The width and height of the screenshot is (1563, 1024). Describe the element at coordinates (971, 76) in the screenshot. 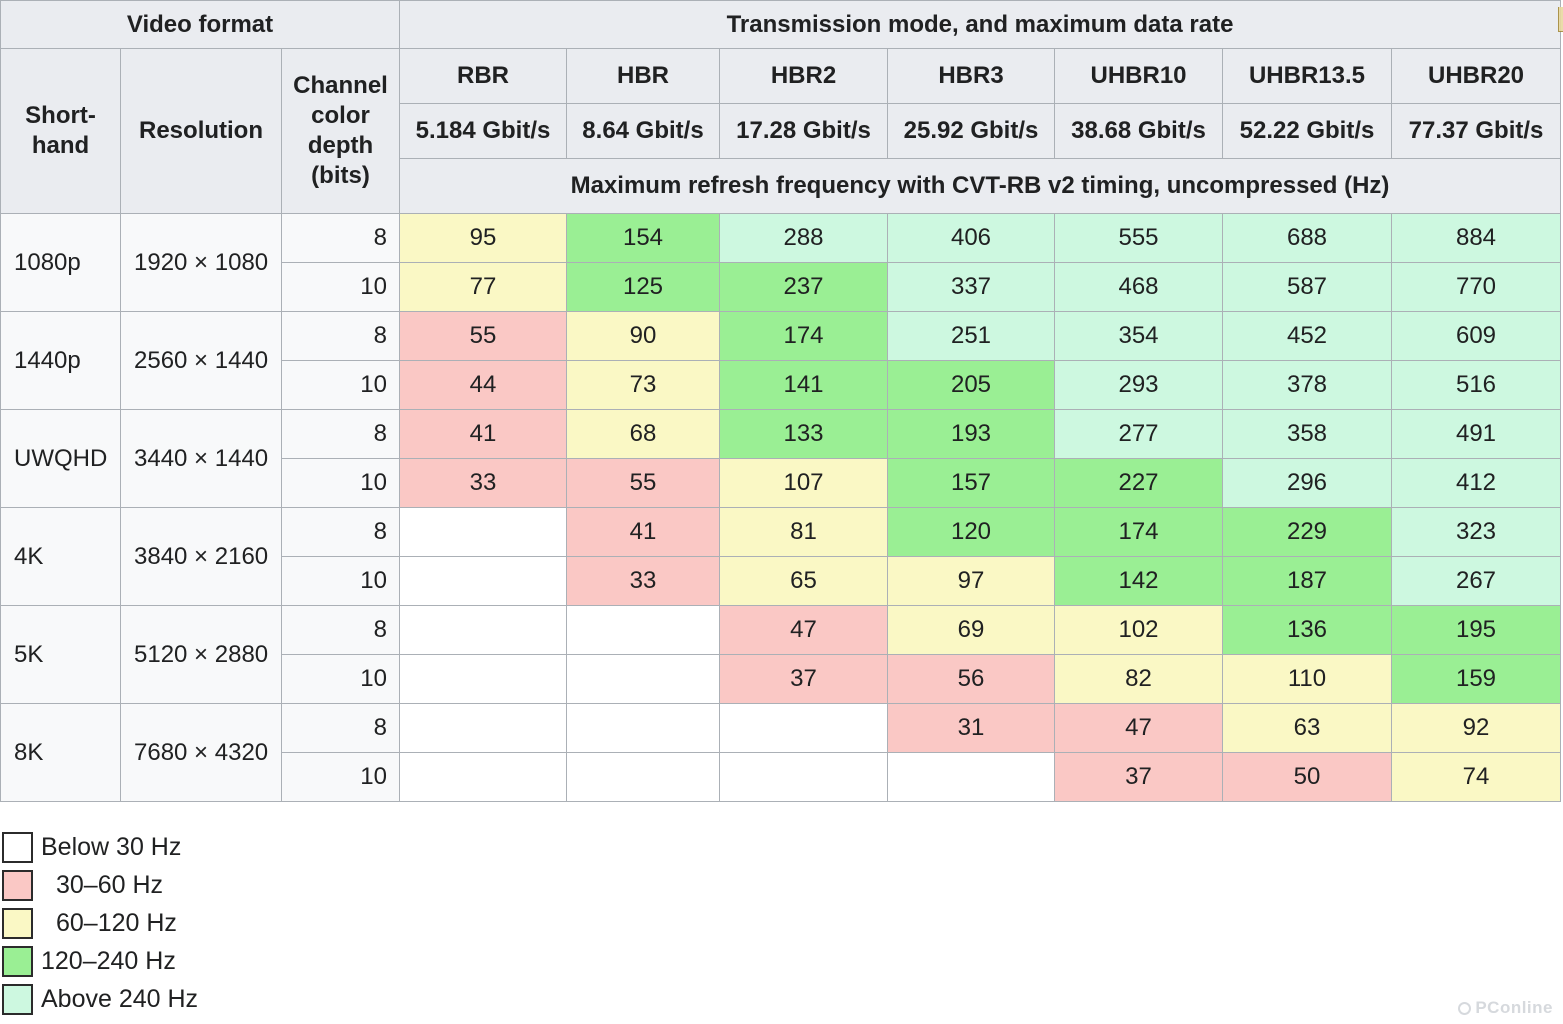

I see `mode-header-hbr3: HBR3` at that location.